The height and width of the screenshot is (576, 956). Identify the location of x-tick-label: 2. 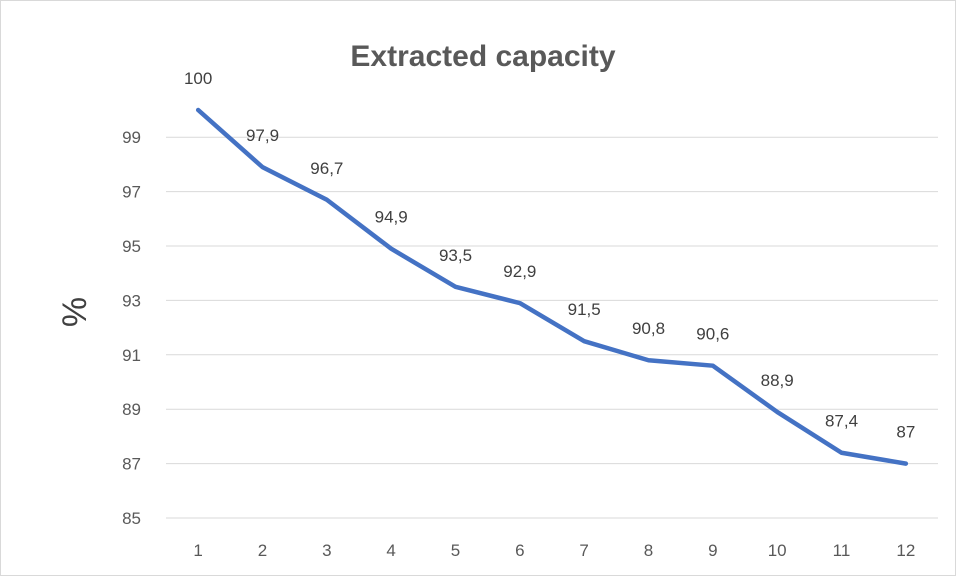
(262, 550).